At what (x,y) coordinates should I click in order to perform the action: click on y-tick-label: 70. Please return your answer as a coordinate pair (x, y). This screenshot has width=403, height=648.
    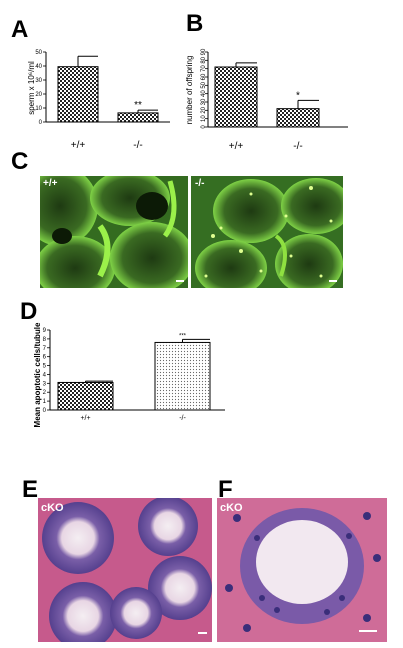
    Looking at the image, I should click on (204, 68).